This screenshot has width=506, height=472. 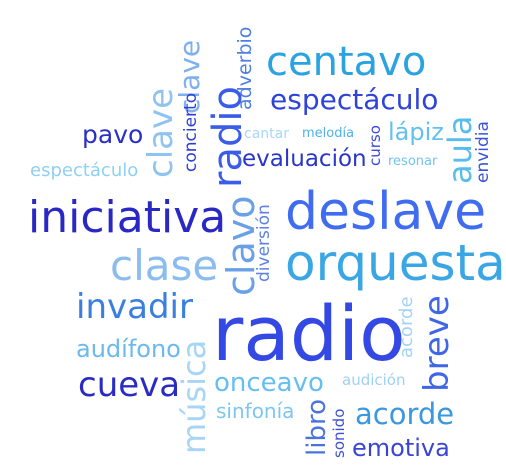 I want to click on word-acorde: acorde, so click(x=406, y=327).